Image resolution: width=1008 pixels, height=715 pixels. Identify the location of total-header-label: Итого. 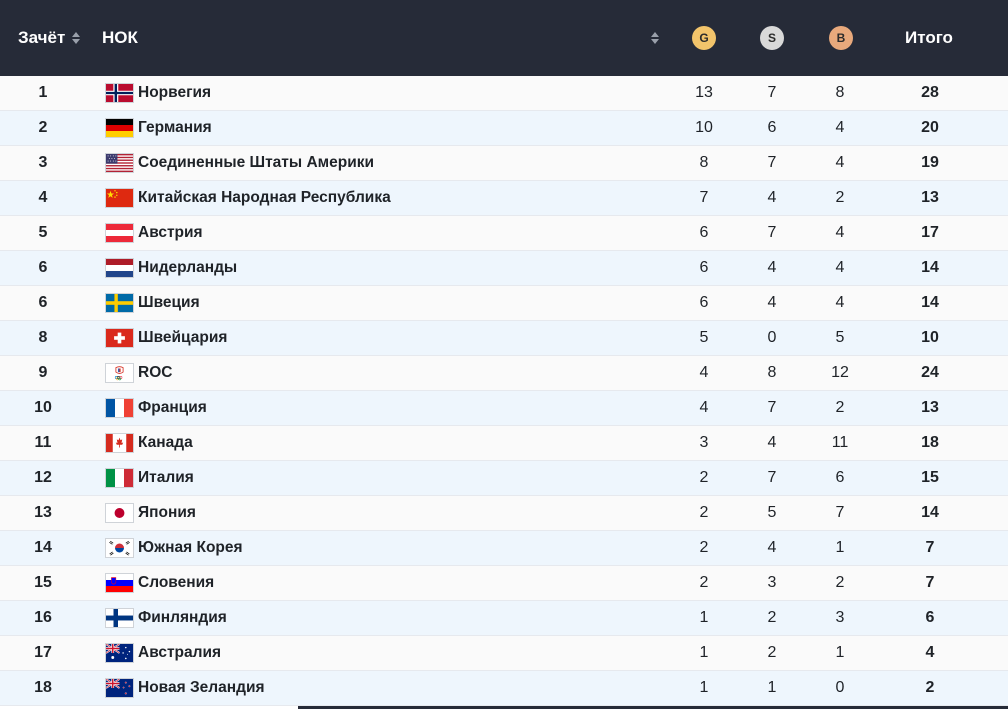
(929, 37).